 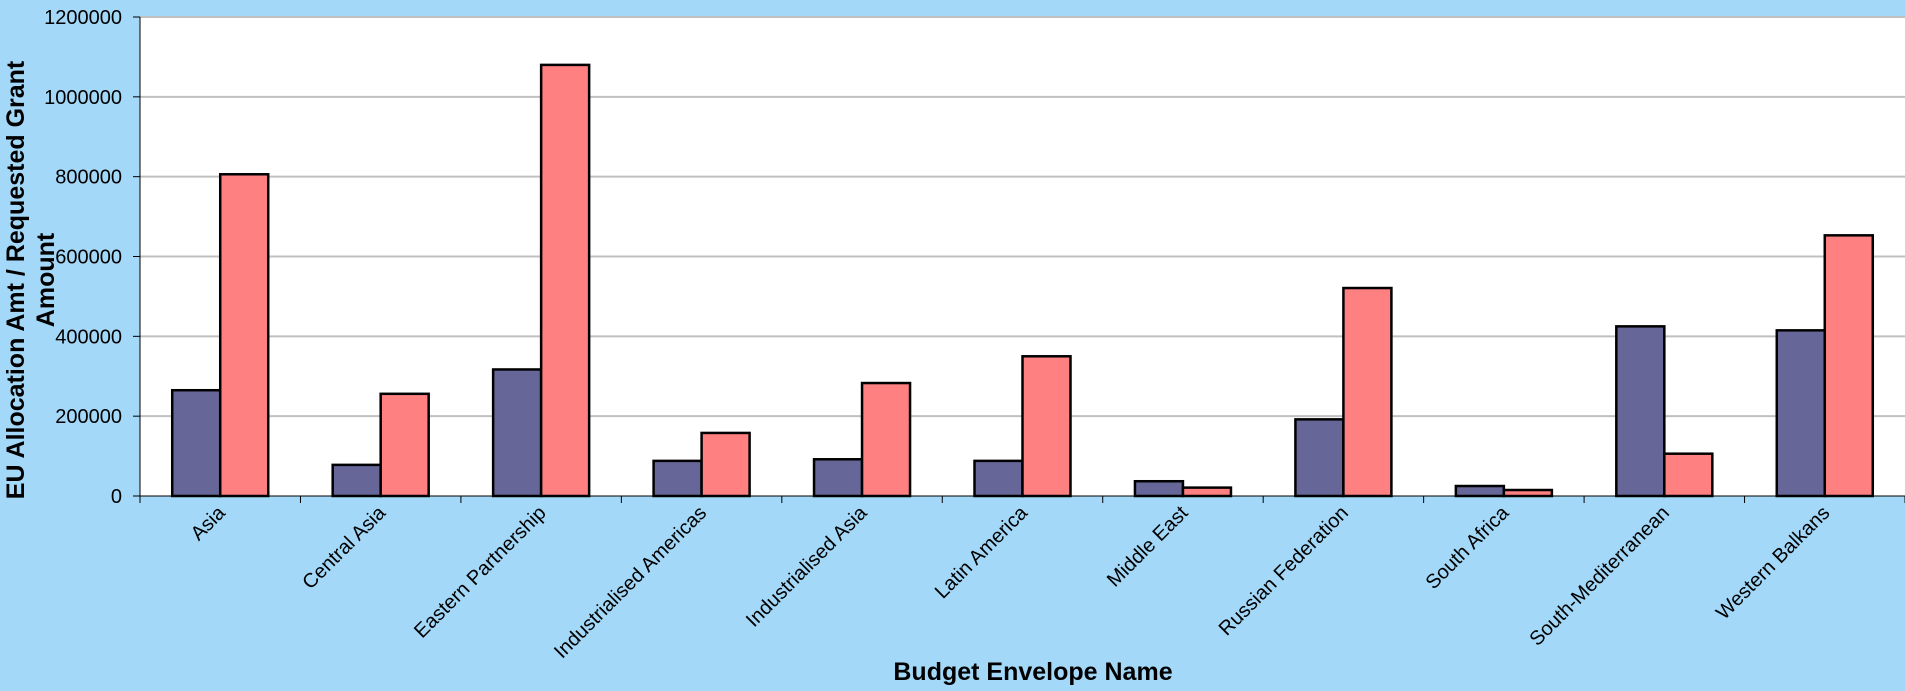 I want to click on x-axis-title: Budget Envelope Name, so click(x=1032, y=672).